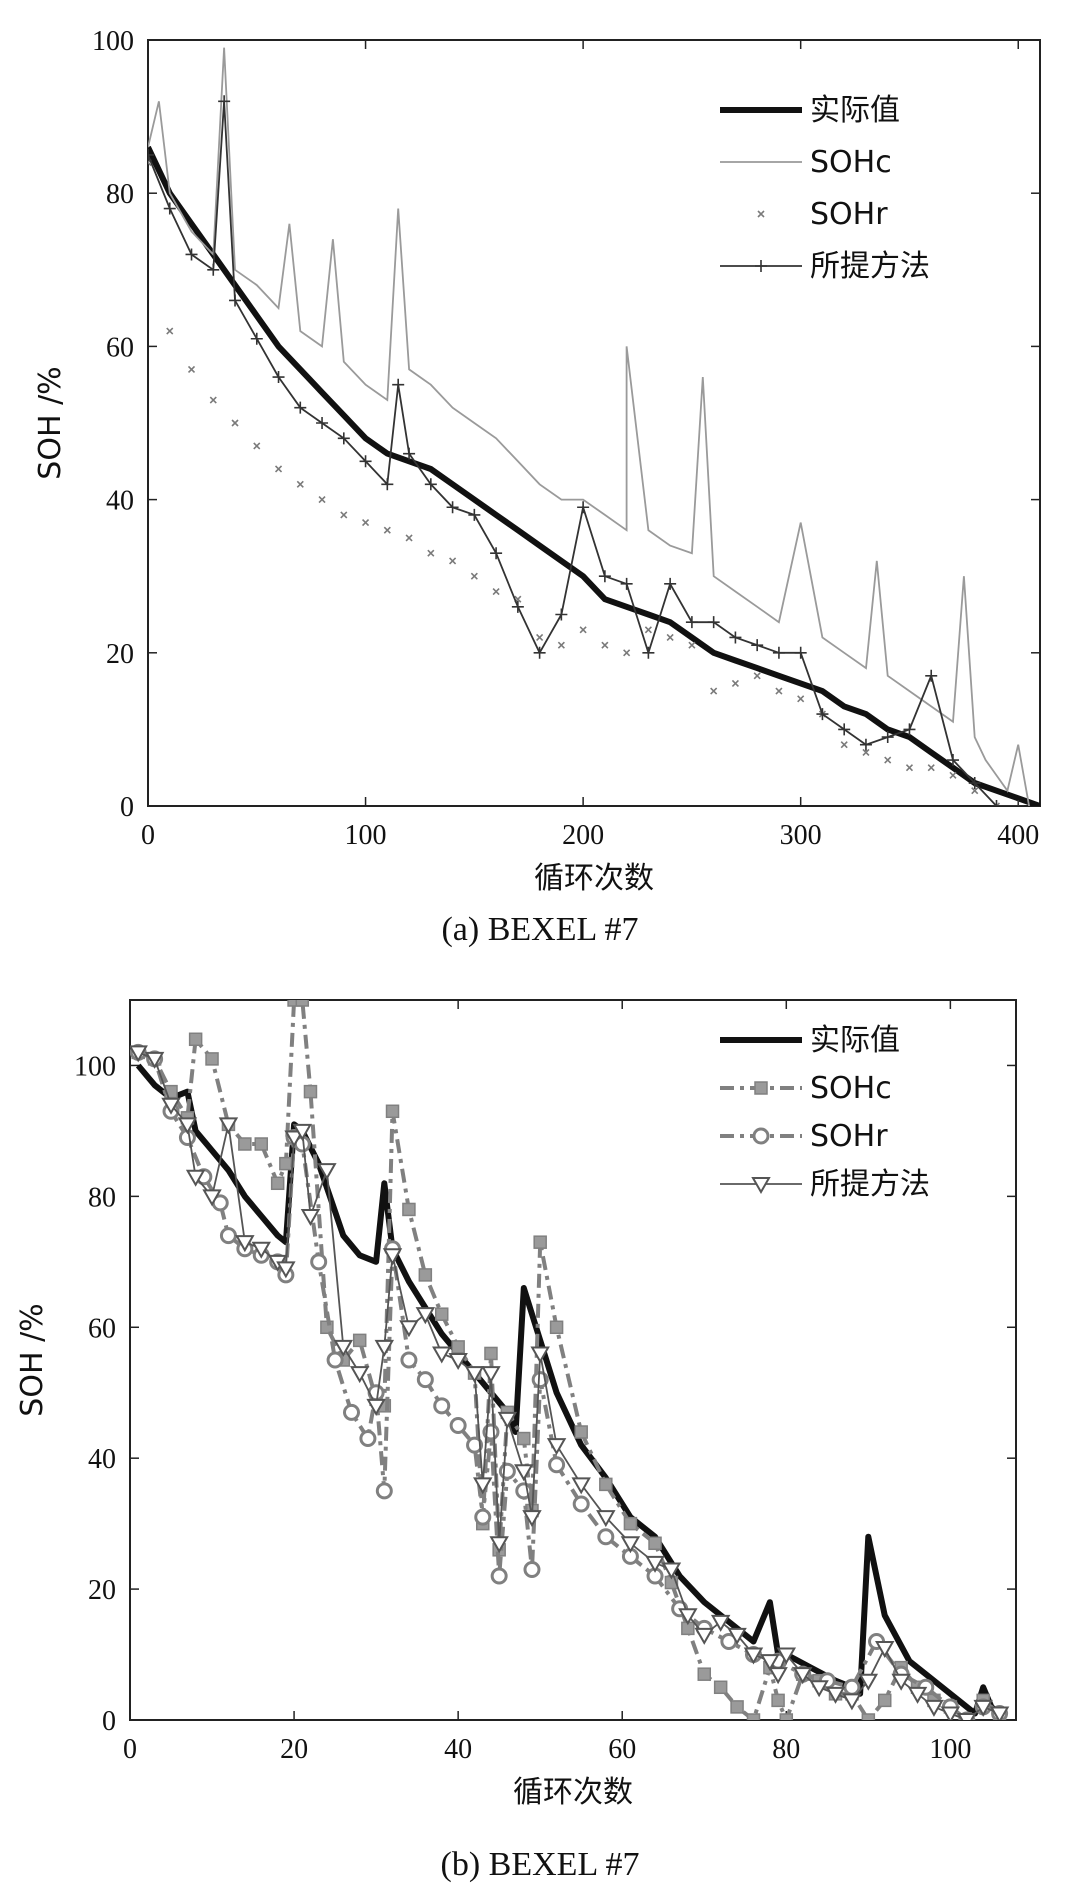 This screenshot has width=1080, height=1900. Describe the element at coordinates (786, 1749) in the screenshot. I see `x-tick-label: 80` at that location.